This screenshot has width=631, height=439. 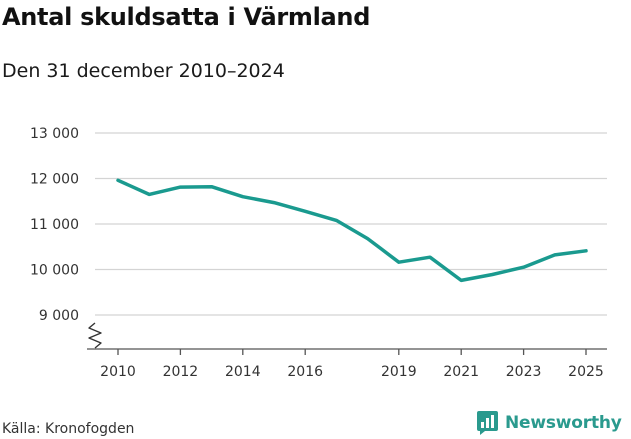 I want to click on axis-break-icon, so click(x=95, y=335).